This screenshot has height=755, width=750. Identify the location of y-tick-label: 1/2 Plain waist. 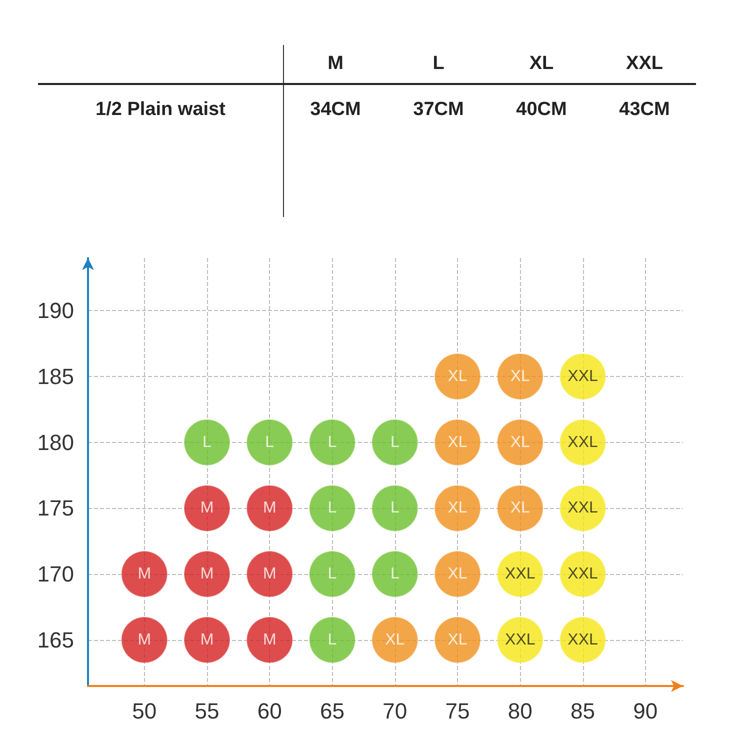
(161, 130).